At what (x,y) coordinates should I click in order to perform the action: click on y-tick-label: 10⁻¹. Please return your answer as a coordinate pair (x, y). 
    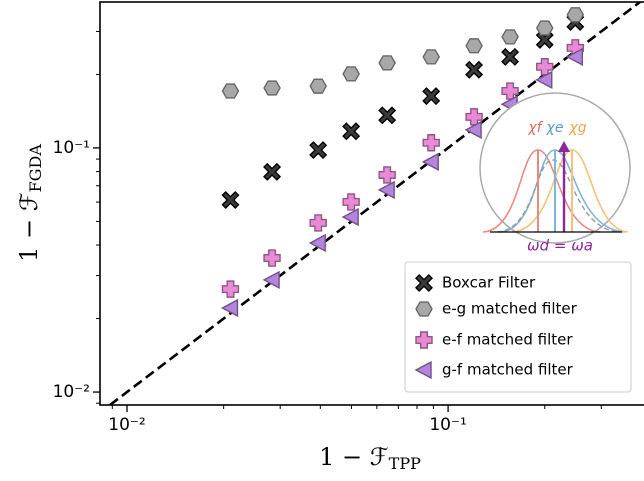
    Looking at the image, I should click on (71, 148).